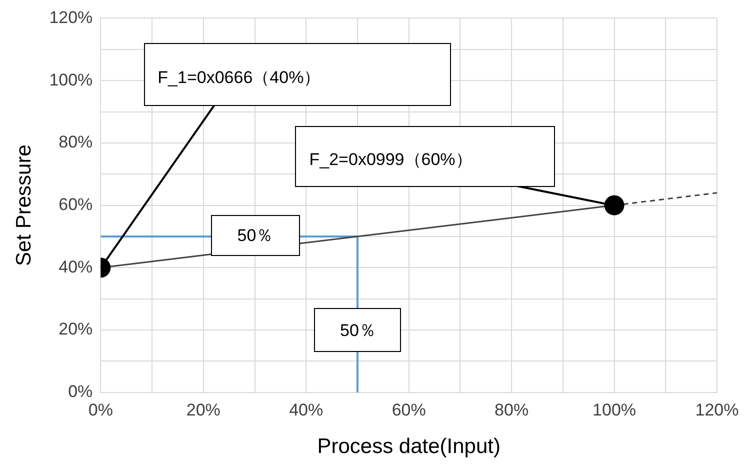  Describe the element at coordinates (75, 329) in the screenshot. I see `y-tick-label: 20%` at that location.